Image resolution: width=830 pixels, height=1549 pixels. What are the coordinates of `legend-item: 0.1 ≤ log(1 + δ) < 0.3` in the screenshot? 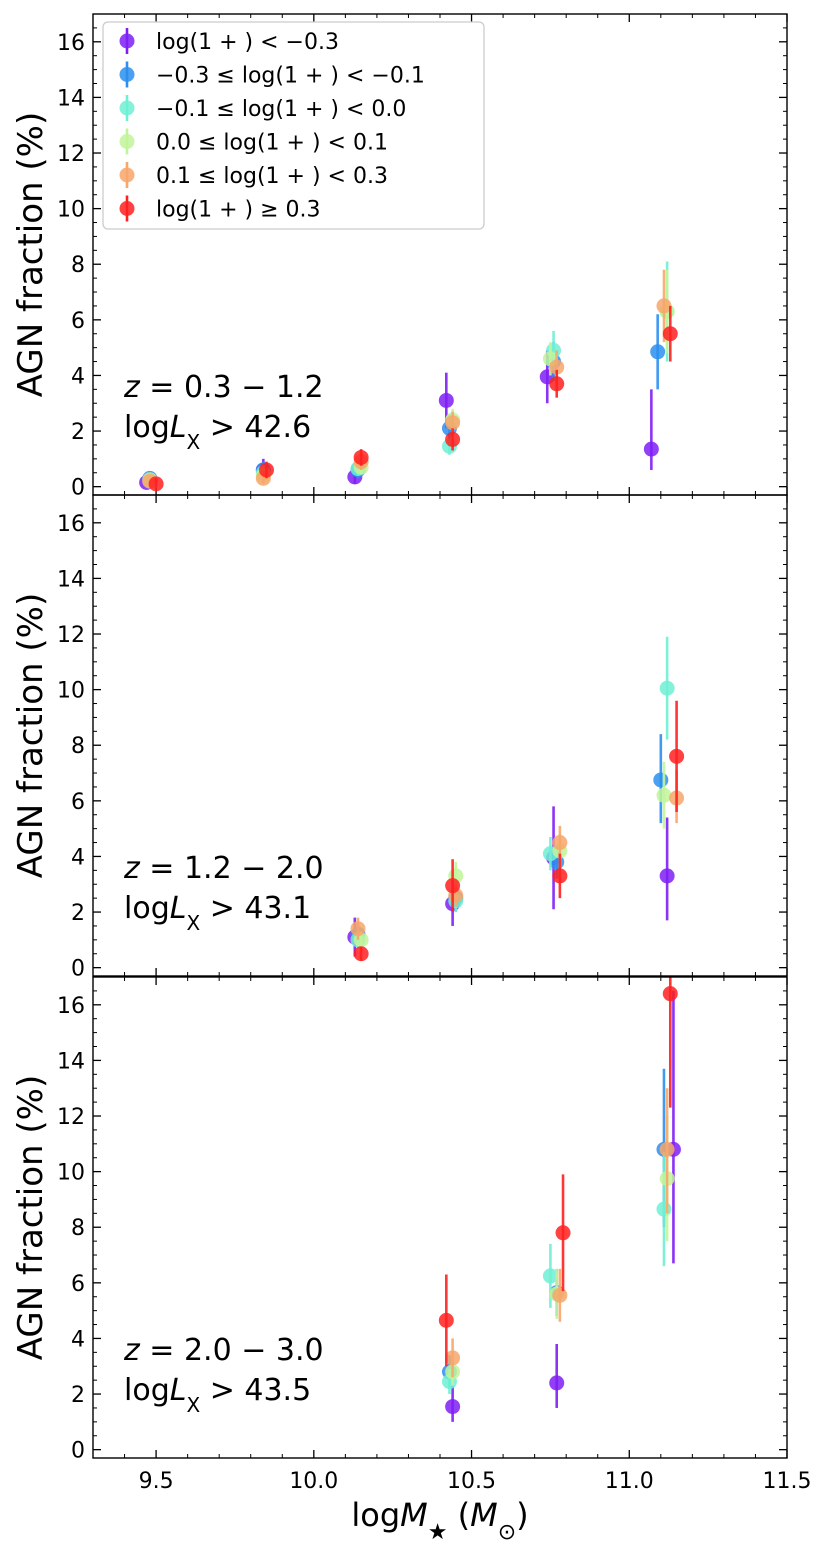 It's located at (253, 175).